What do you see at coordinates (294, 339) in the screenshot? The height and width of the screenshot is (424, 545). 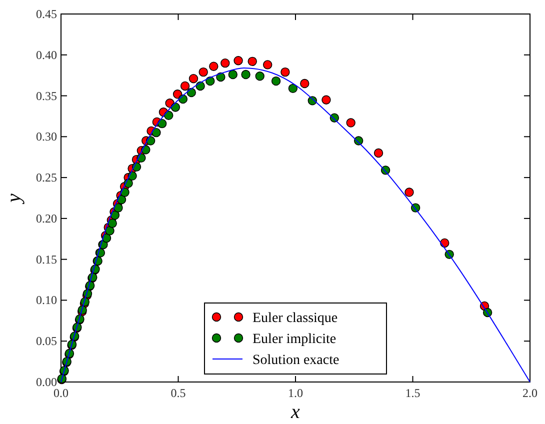 I see `legend-label: Euler implicite` at bounding box center [294, 339].